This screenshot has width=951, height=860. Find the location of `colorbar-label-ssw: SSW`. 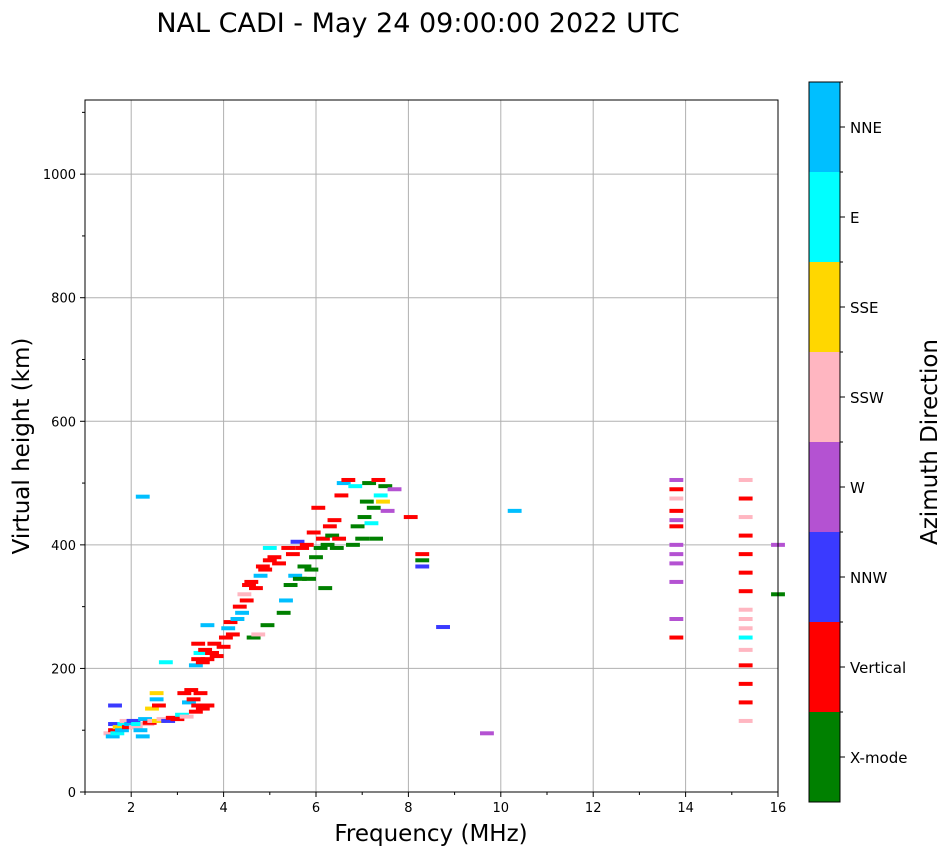

colorbar-label-ssw: SSW is located at coordinates (867, 398).